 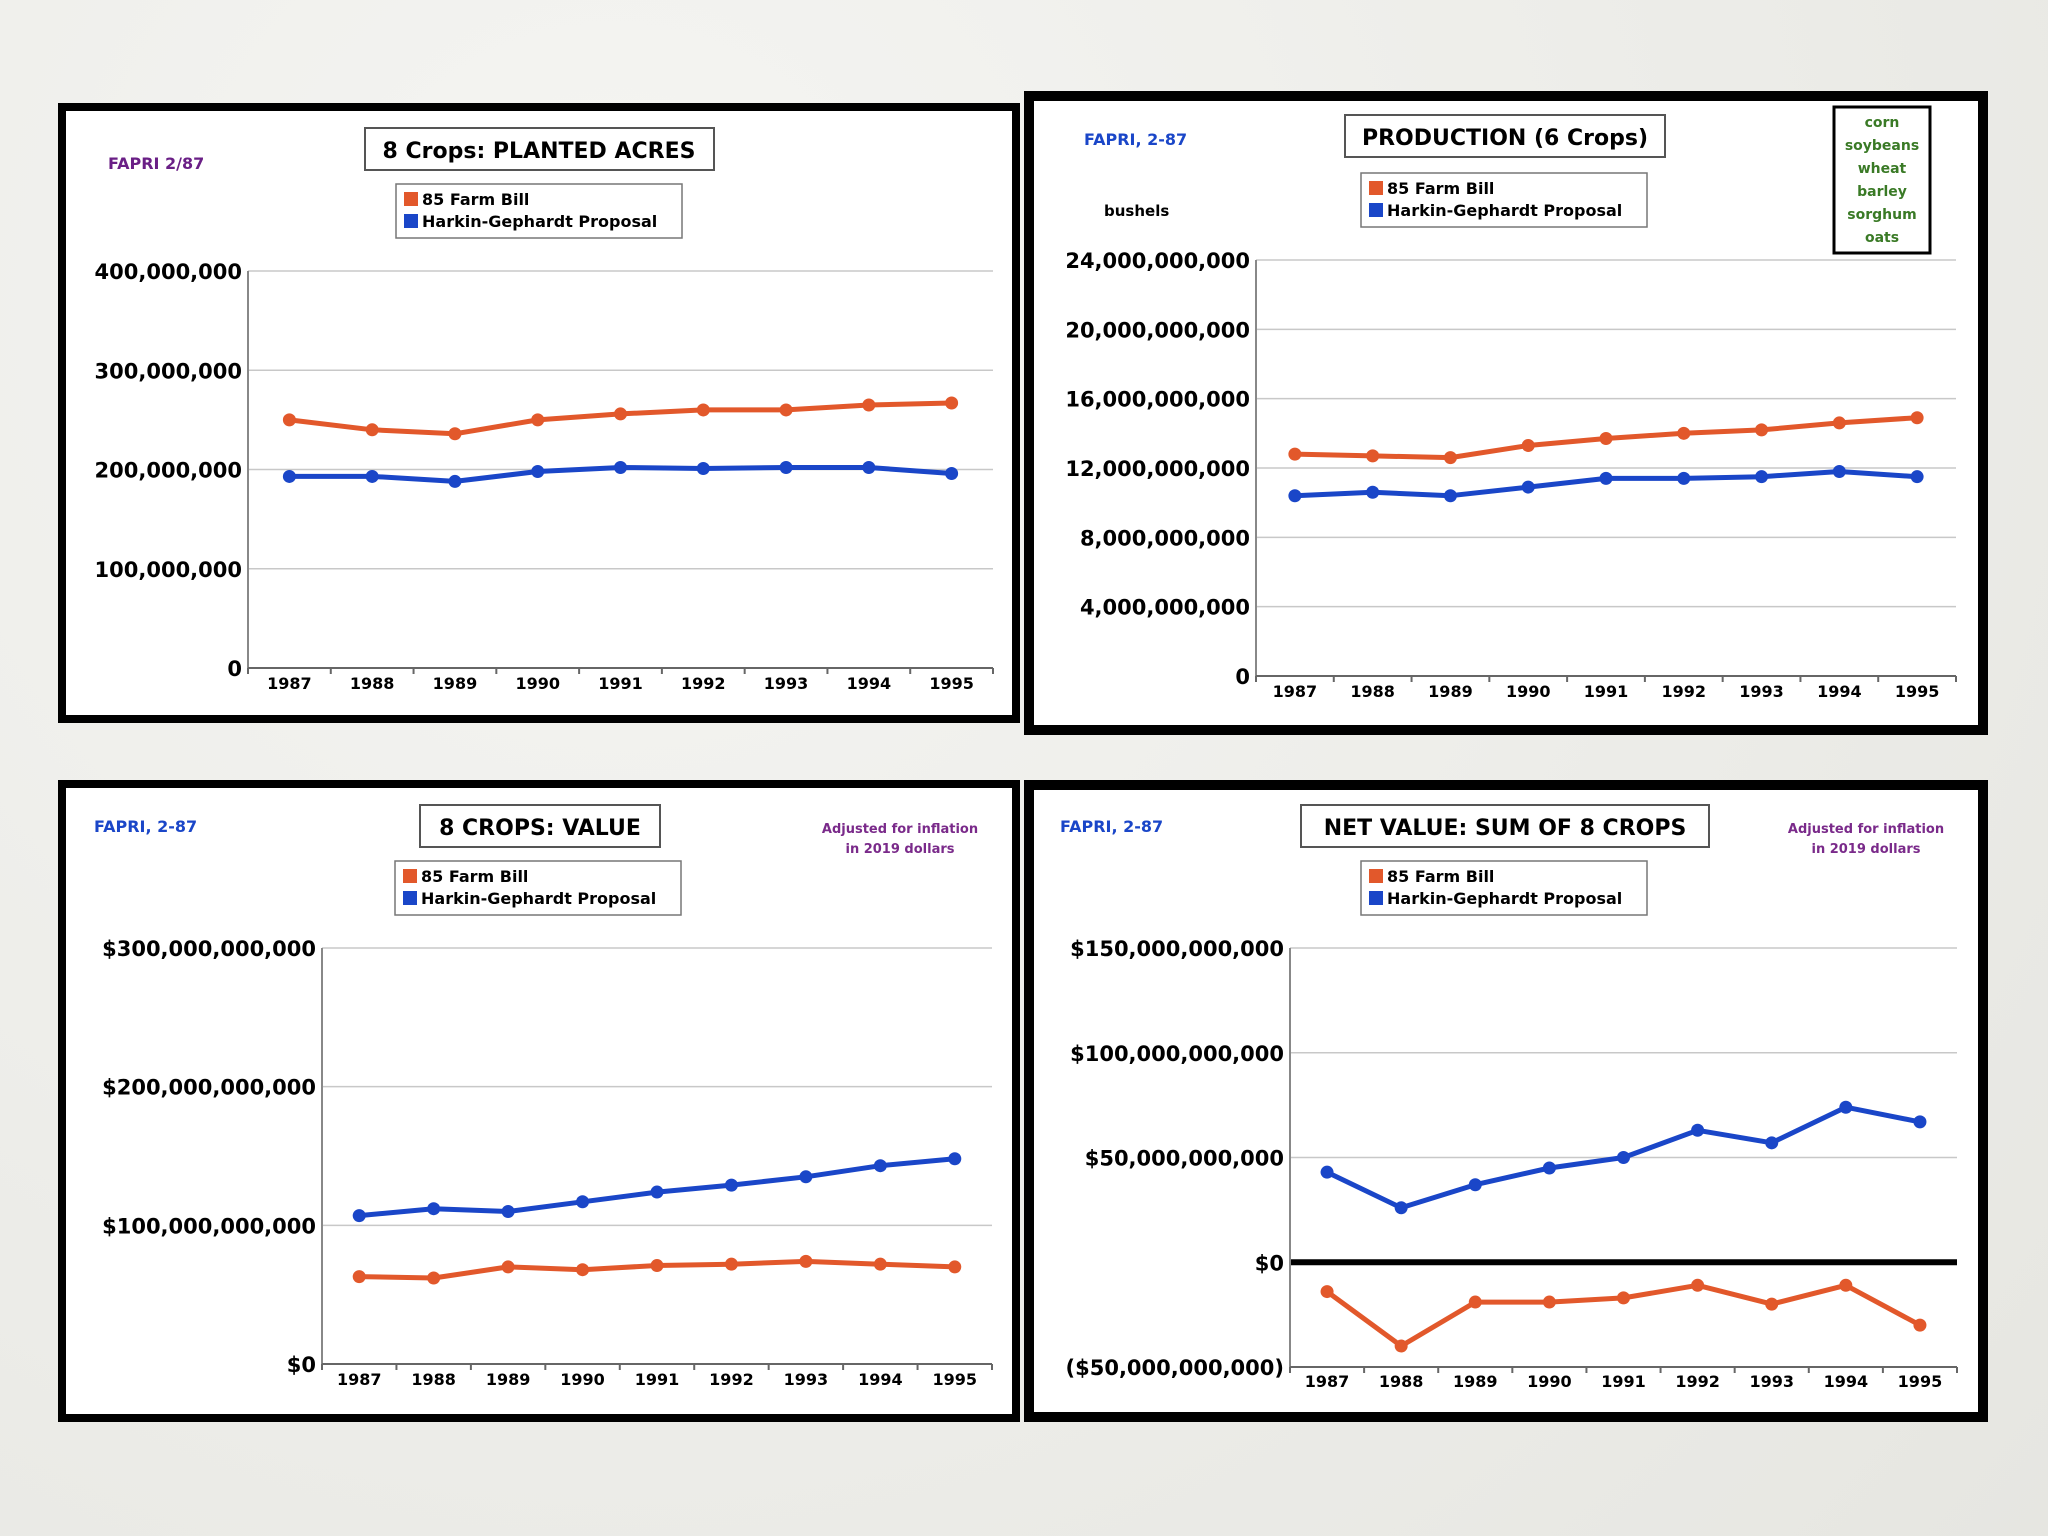 I want to click on y-tick-label: $200,000,000,000, so click(x=209, y=1088).